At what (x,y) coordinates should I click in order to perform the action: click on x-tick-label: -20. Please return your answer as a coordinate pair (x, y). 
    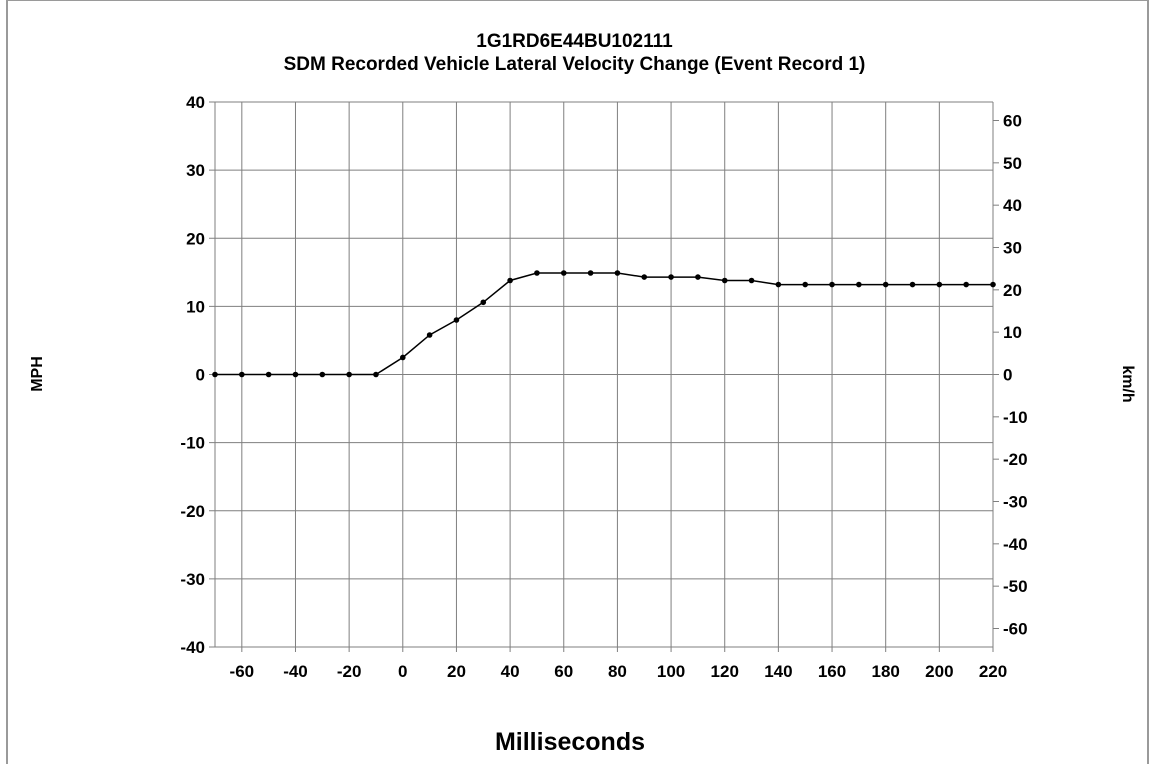
    Looking at the image, I should click on (349, 671).